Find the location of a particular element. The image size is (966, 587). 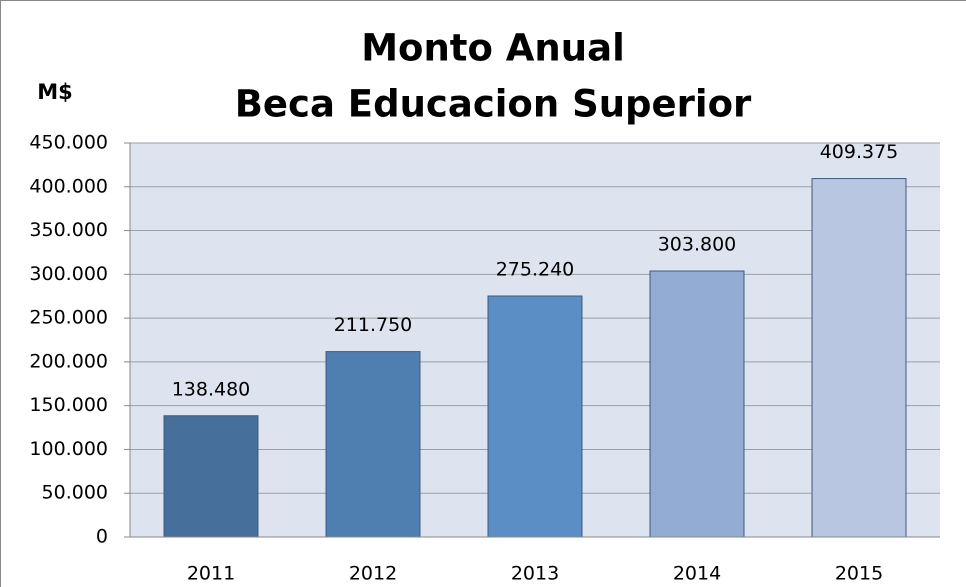

data-label: 211.750 is located at coordinates (373, 325).